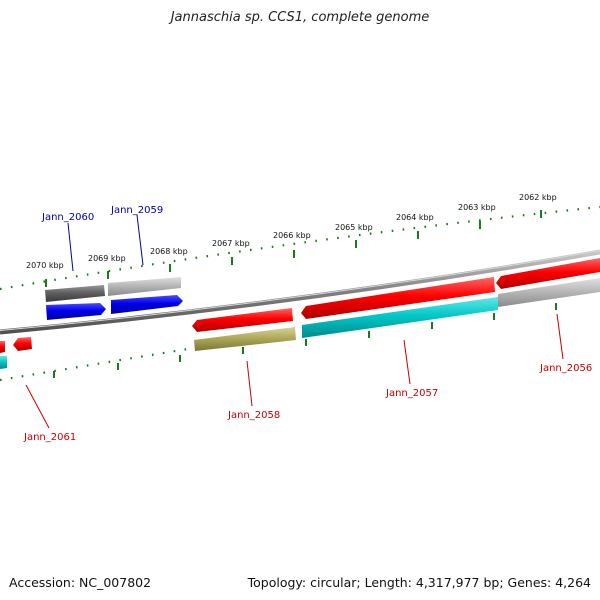 This screenshot has height=600, width=600. I want to click on gene-label-jann-2058: Jann_2058, so click(253, 415).